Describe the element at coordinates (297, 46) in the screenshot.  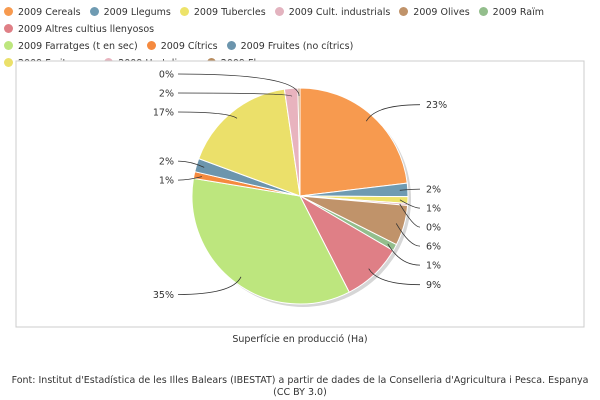
I see `legend-label: 2009 Fruites (no cítrics)` at that location.